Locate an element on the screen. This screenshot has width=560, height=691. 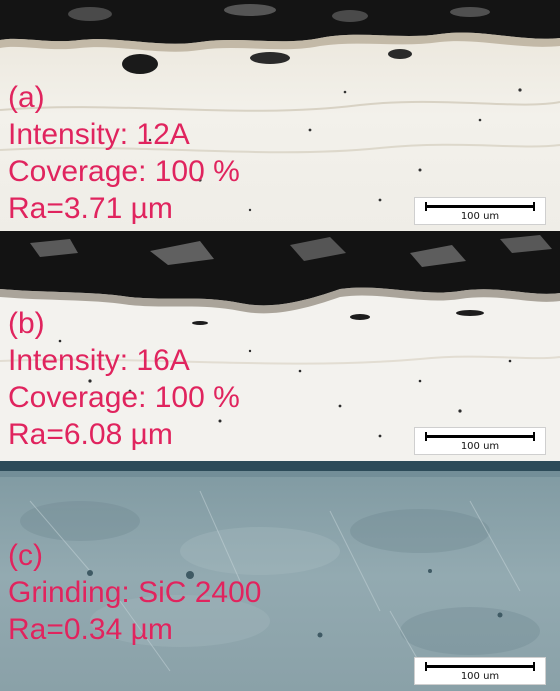
panel-c-annotation: (c) Grinding: SiC 2400 Ra=0.34 µm is located at coordinates (134, 592).